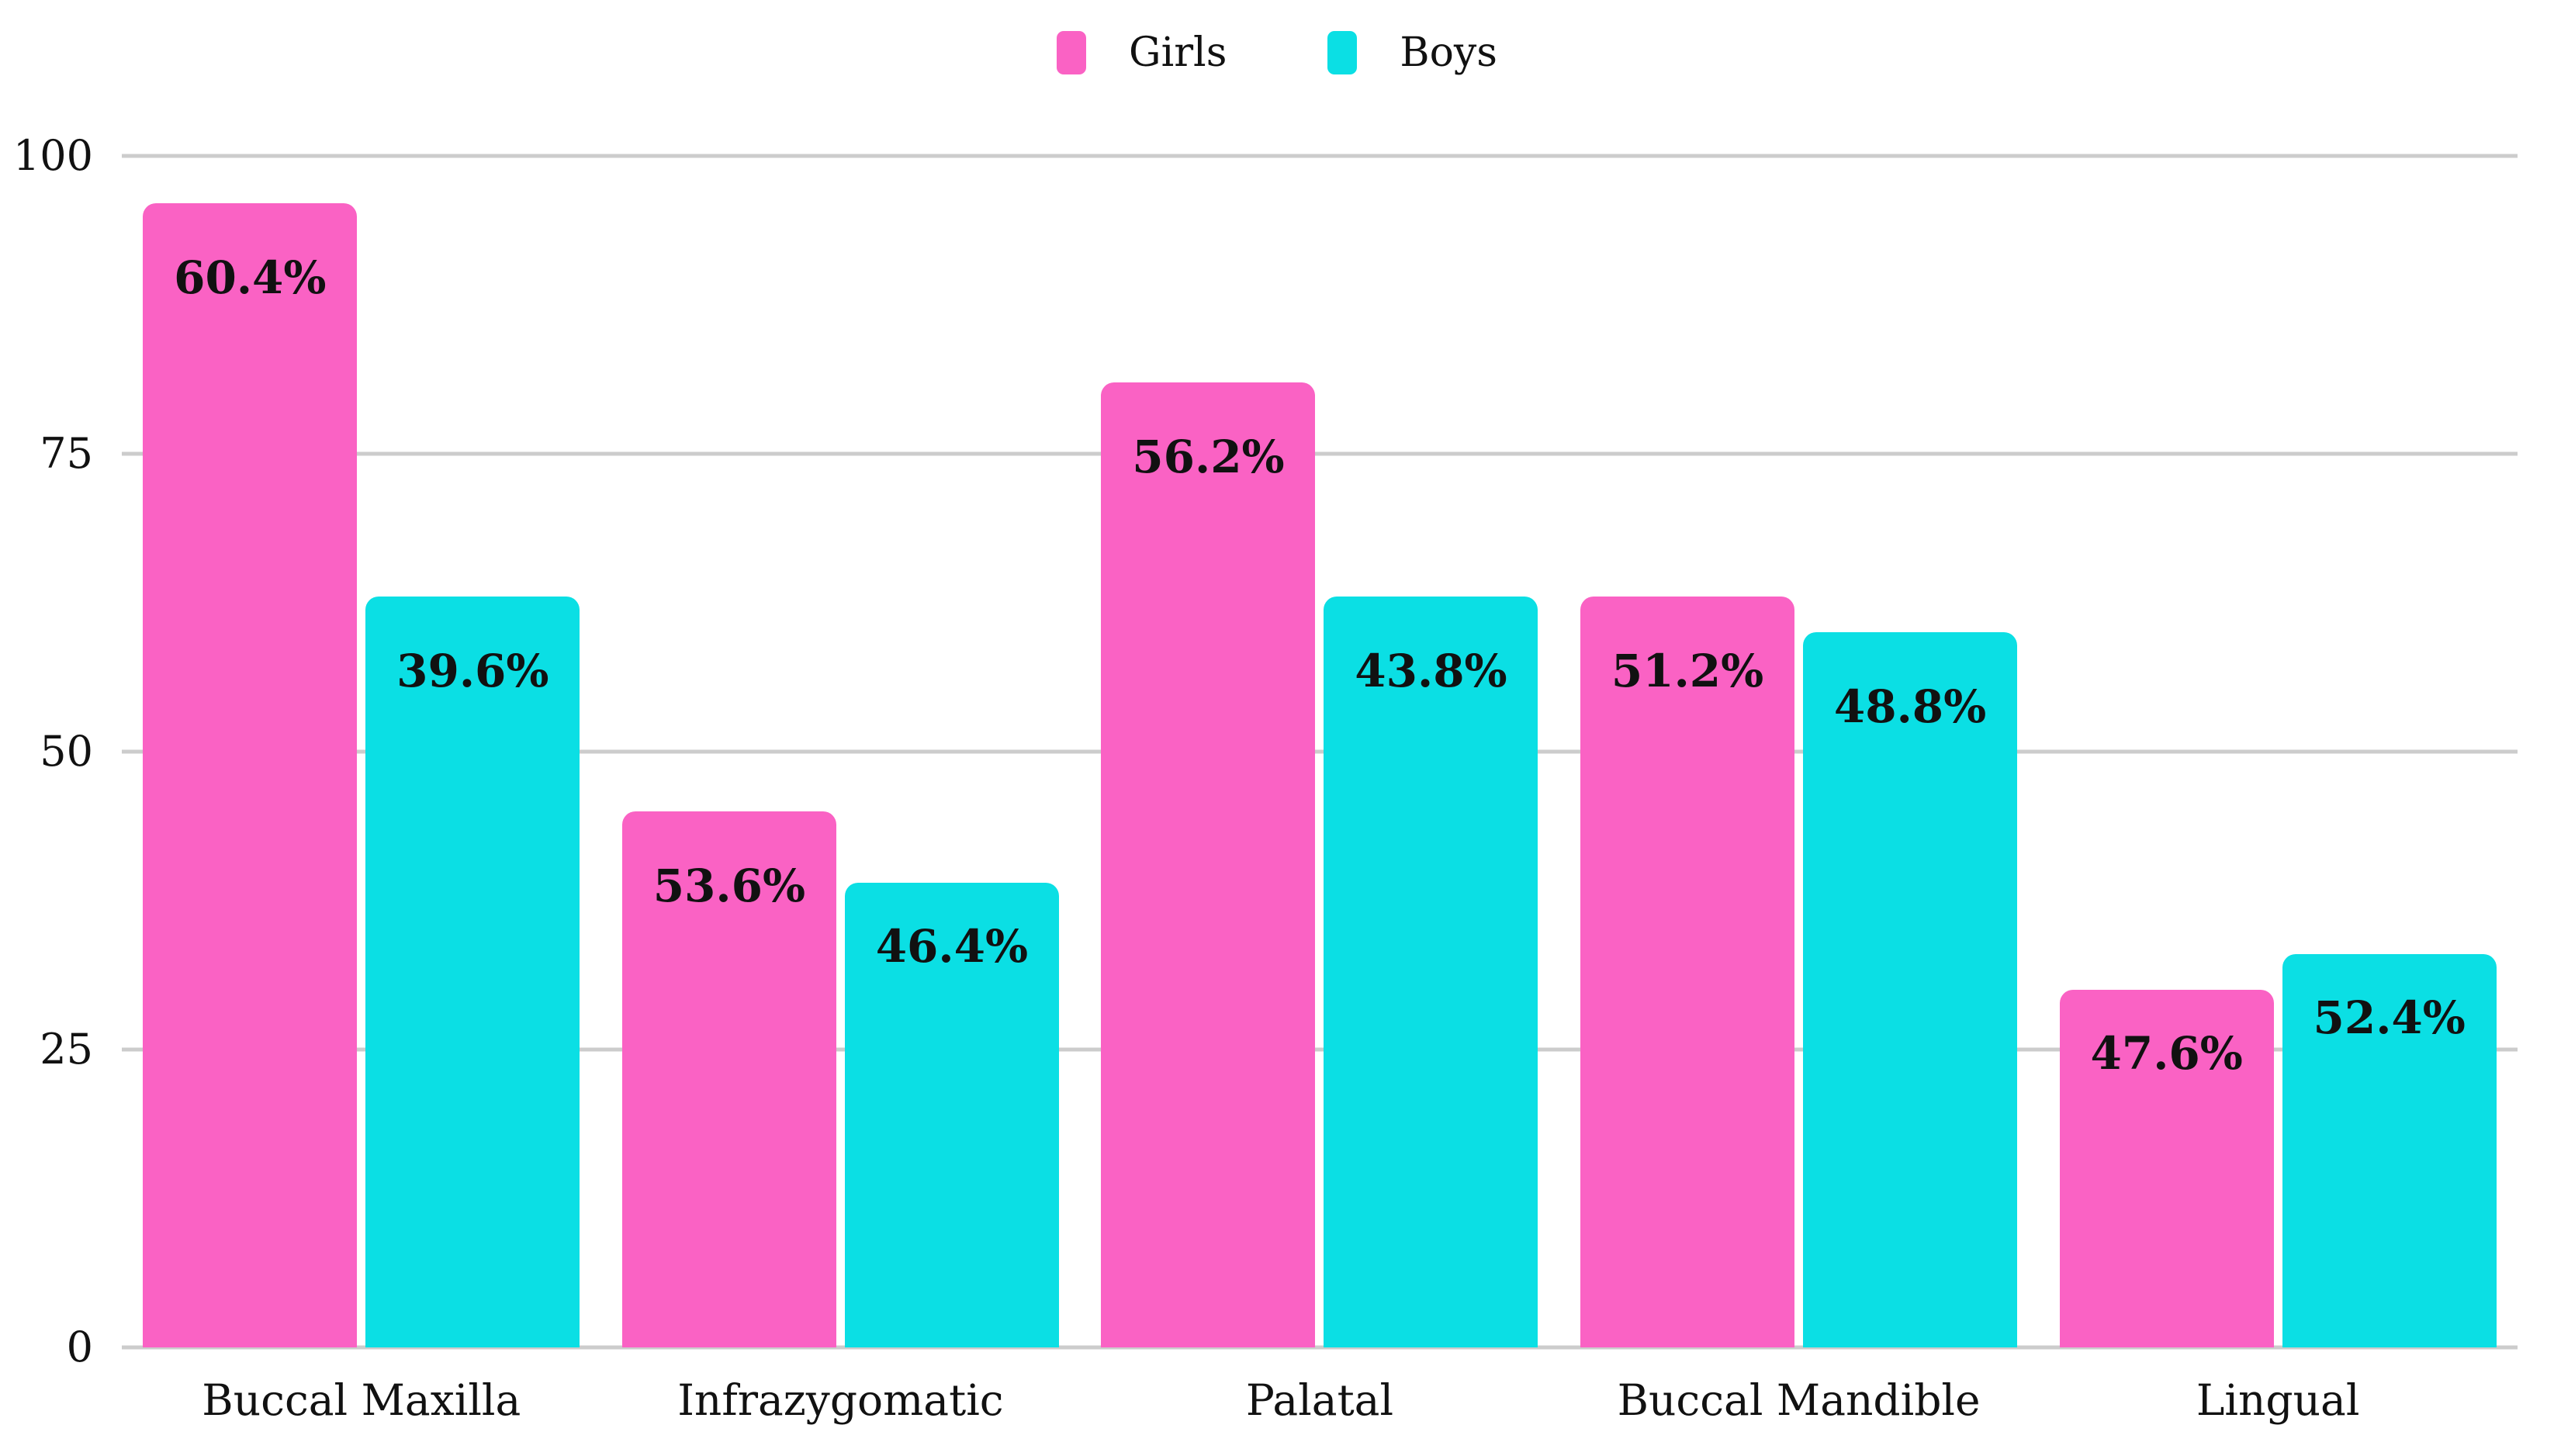 The width and height of the screenshot is (2554, 1456). Describe the element at coordinates (1910, 990) in the screenshot. I see `bar-boys: 48.8%` at that location.